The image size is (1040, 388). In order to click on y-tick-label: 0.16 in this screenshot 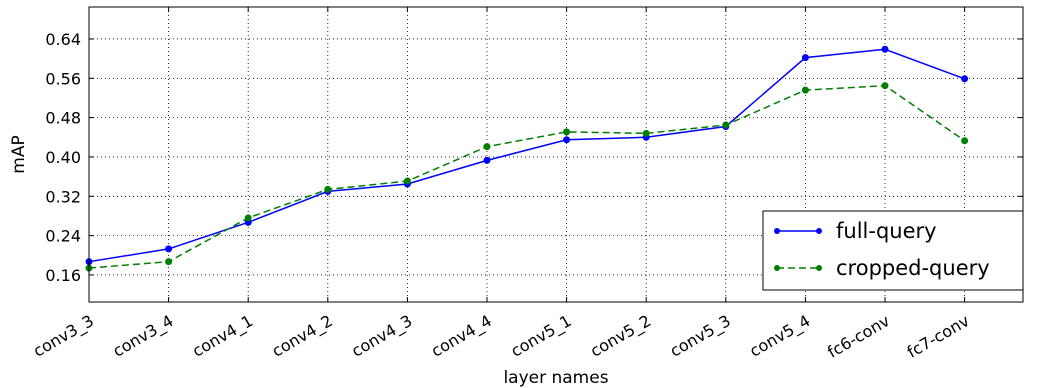, I will do `click(63, 275)`.